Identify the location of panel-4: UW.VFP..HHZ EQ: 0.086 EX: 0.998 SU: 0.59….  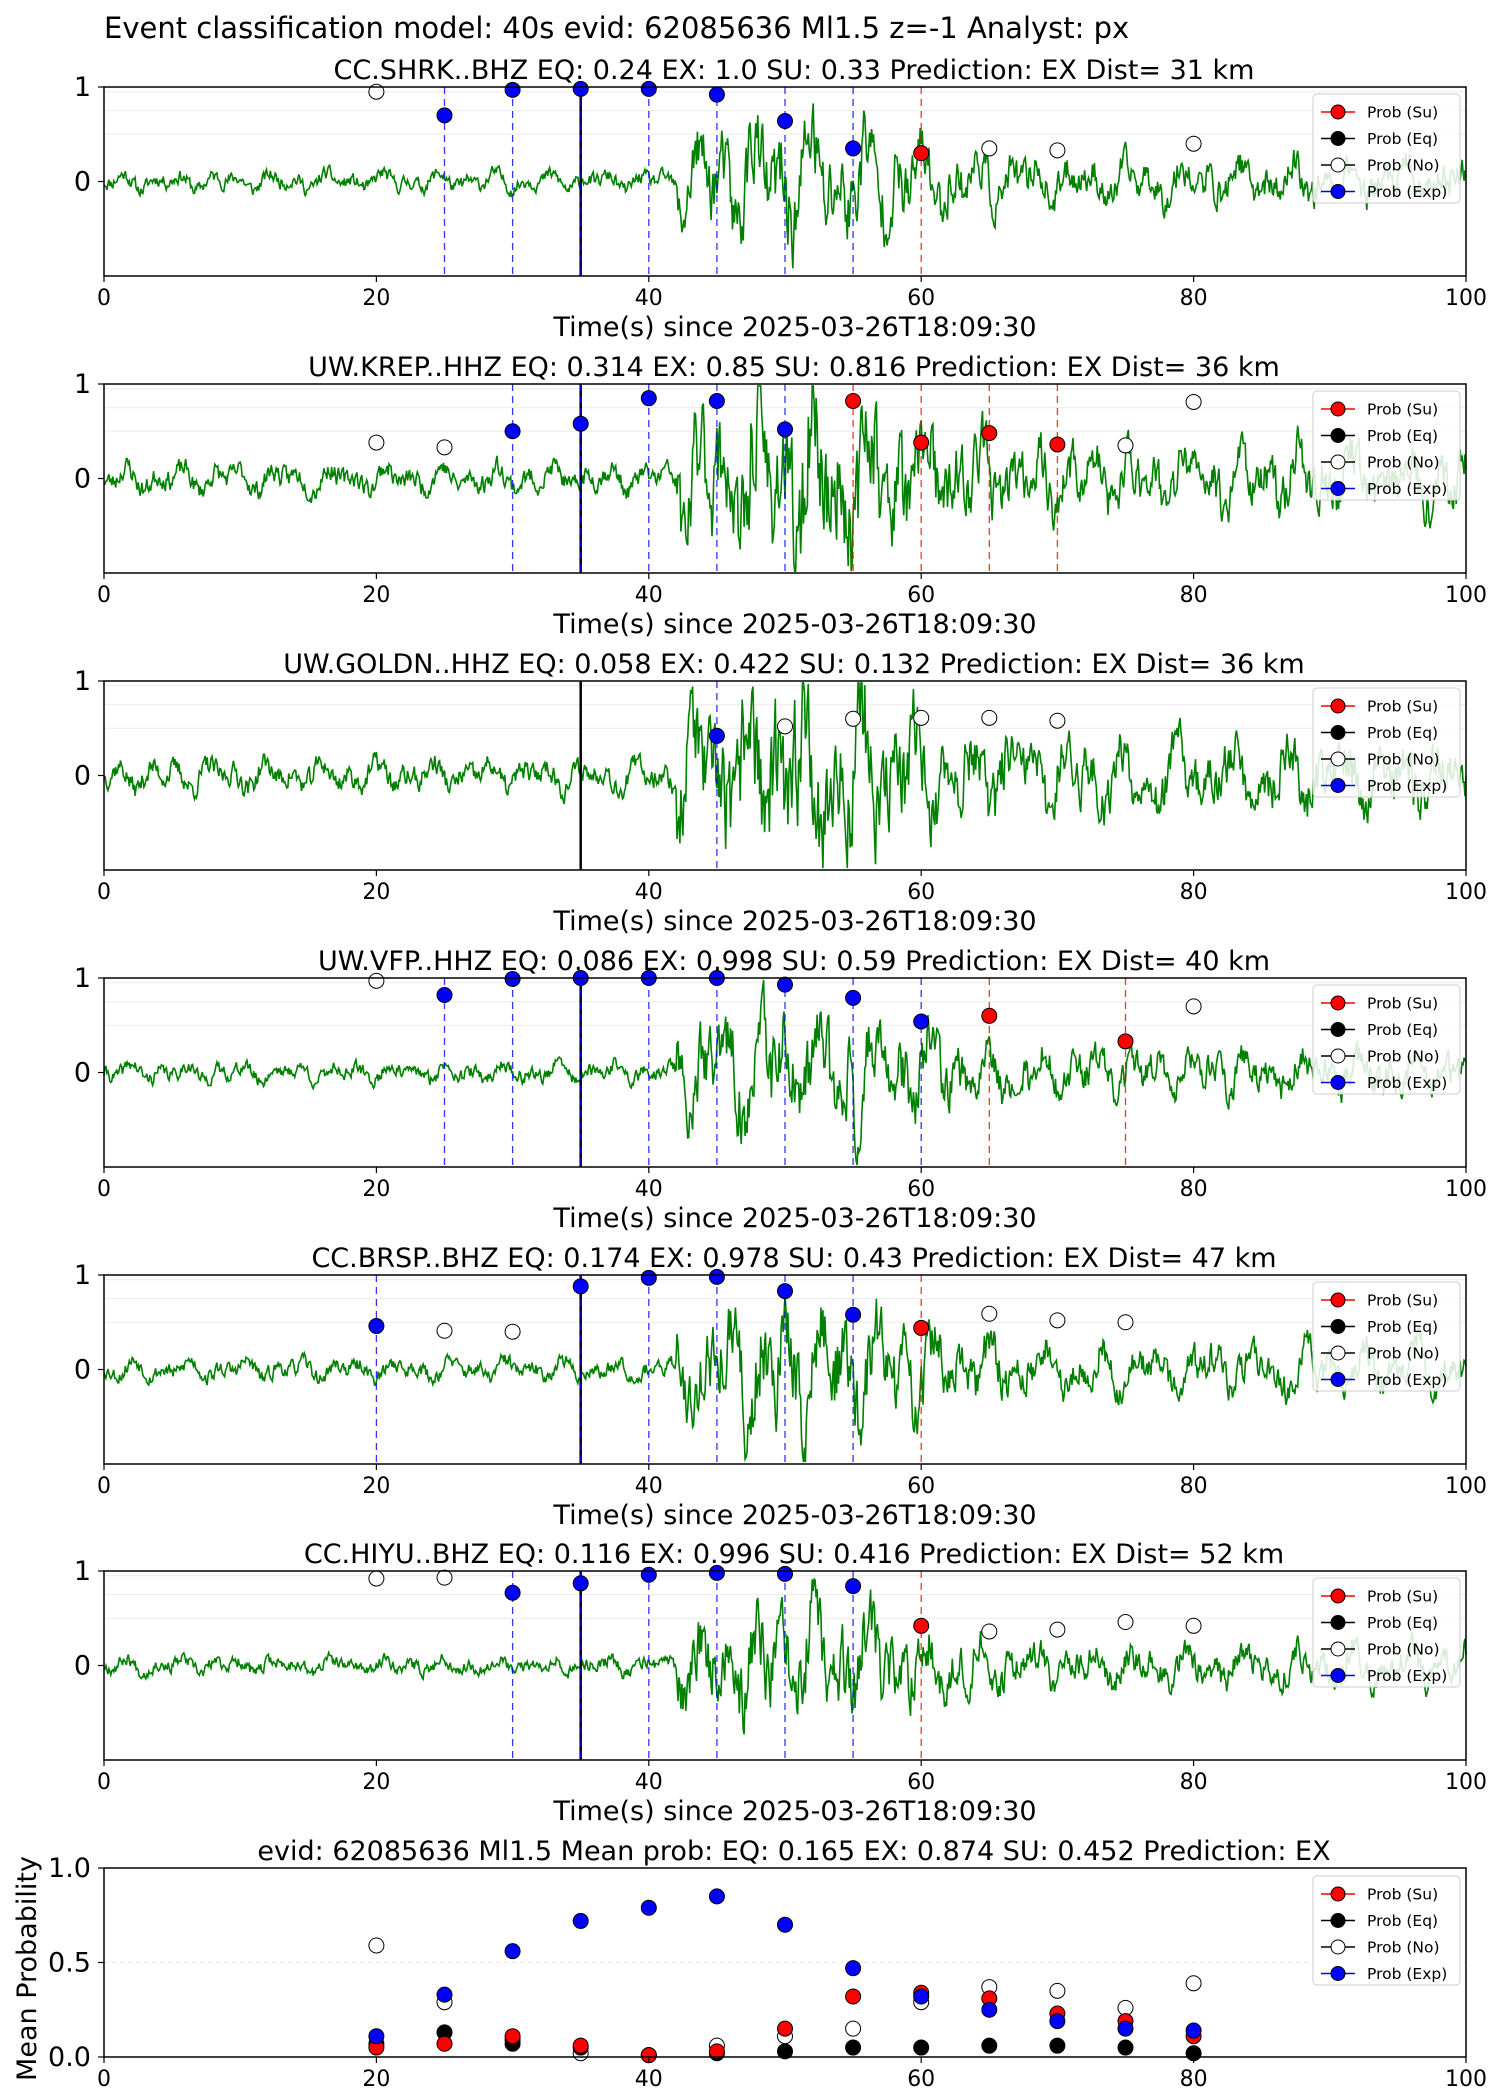
(780, 1090).